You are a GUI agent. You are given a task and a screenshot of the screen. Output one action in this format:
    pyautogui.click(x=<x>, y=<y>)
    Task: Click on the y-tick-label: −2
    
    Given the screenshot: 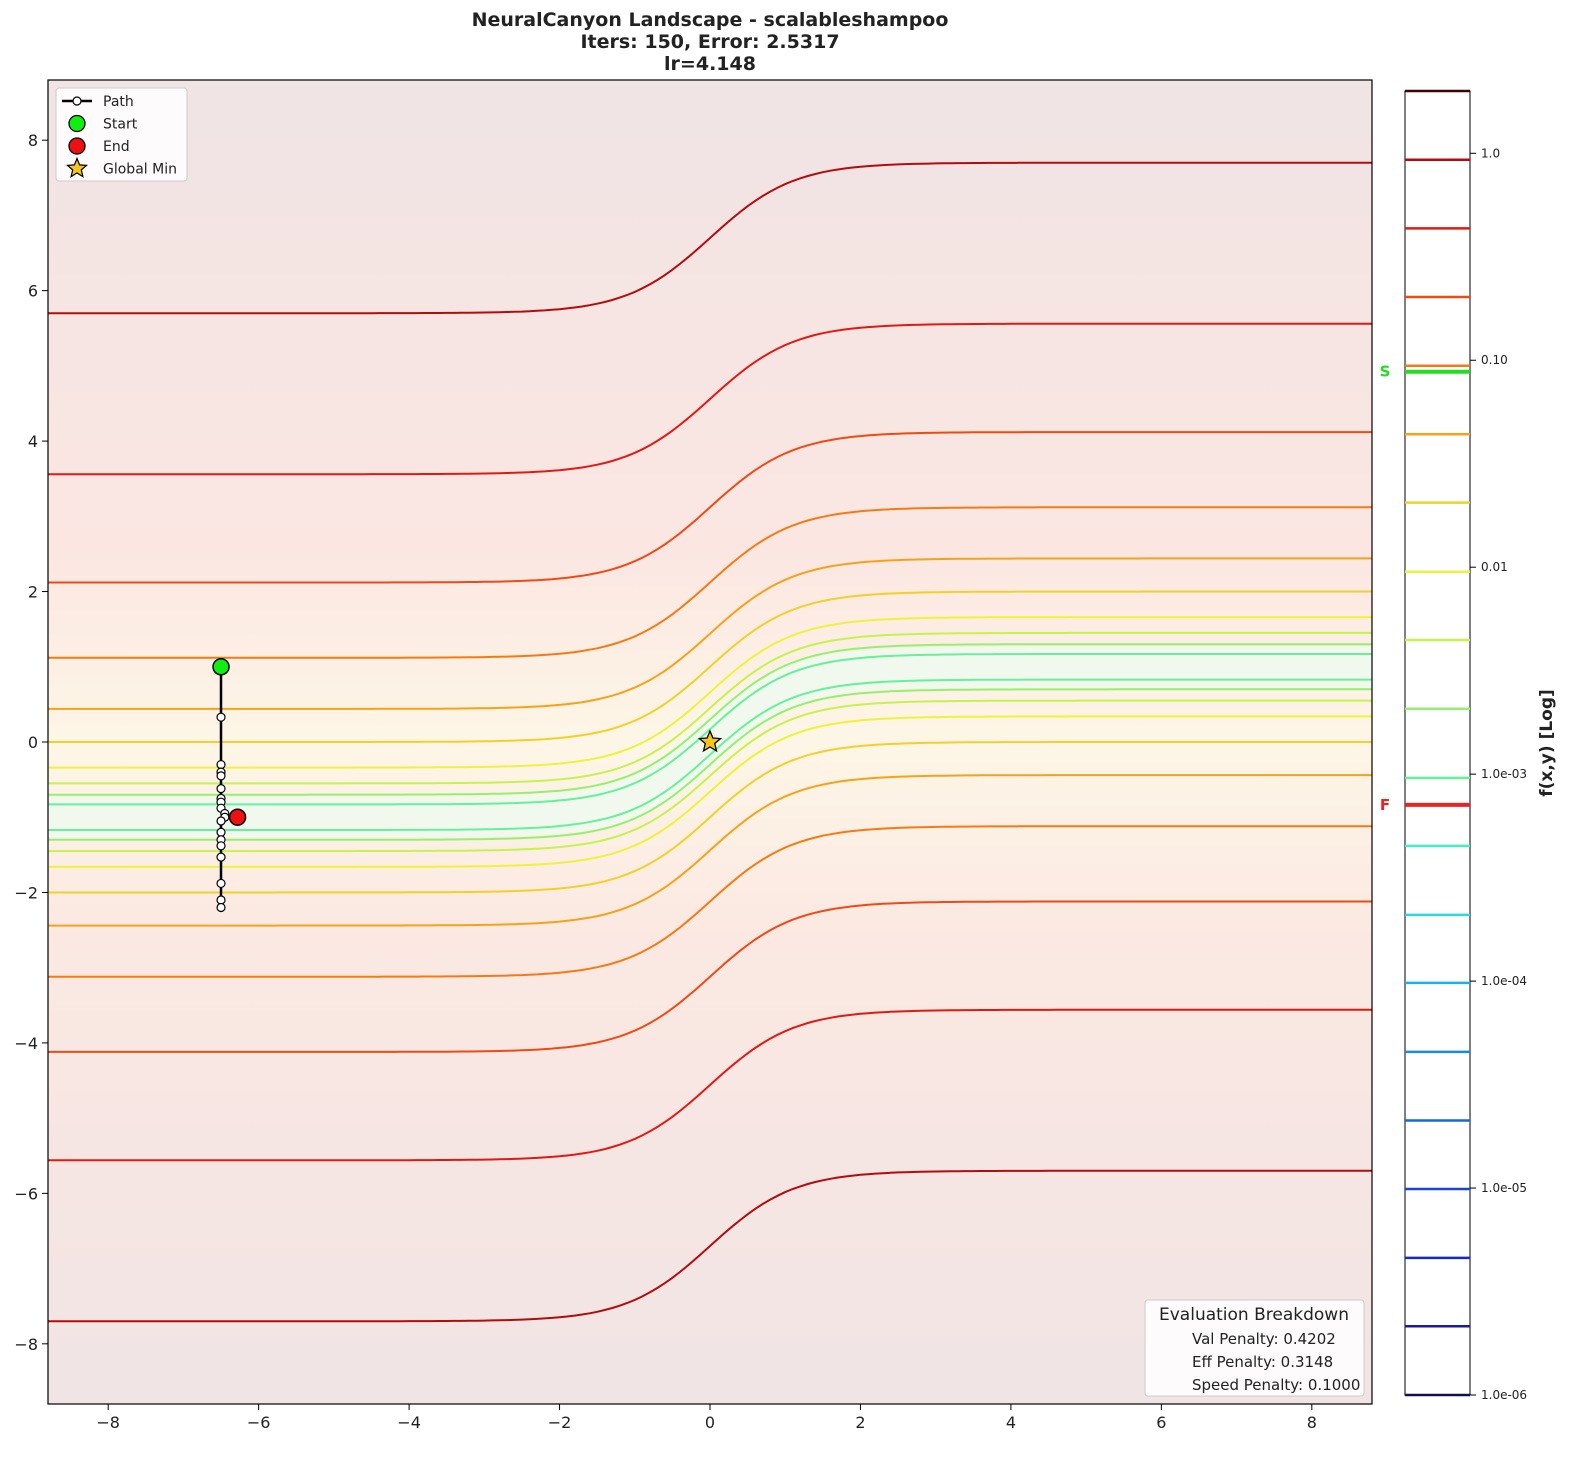 What is the action you would take?
    pyautogui.click(x=26, y=892)
    